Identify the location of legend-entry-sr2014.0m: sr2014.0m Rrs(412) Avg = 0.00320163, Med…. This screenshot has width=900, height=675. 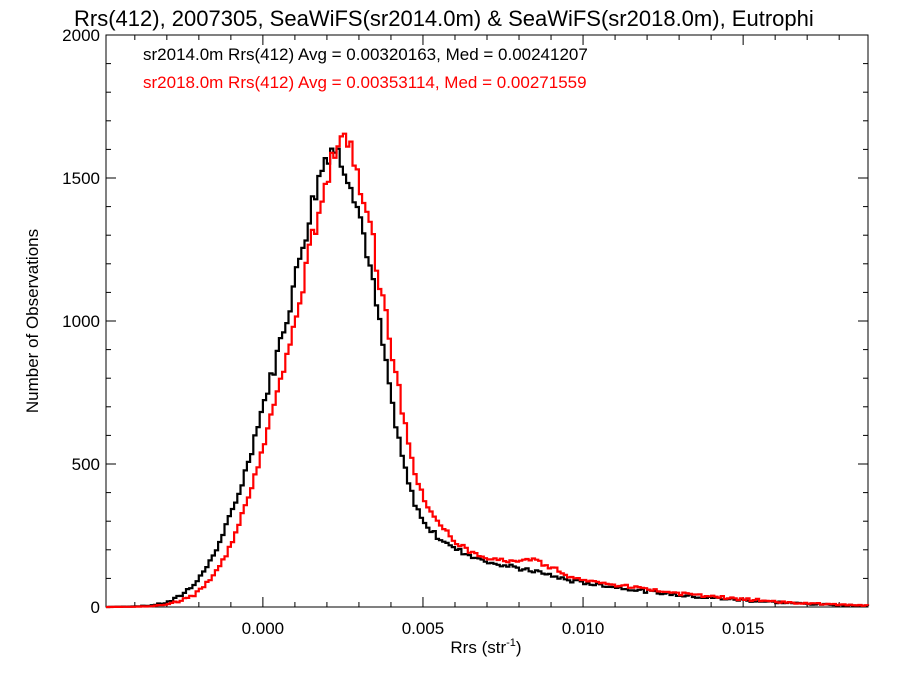
(365, 54).